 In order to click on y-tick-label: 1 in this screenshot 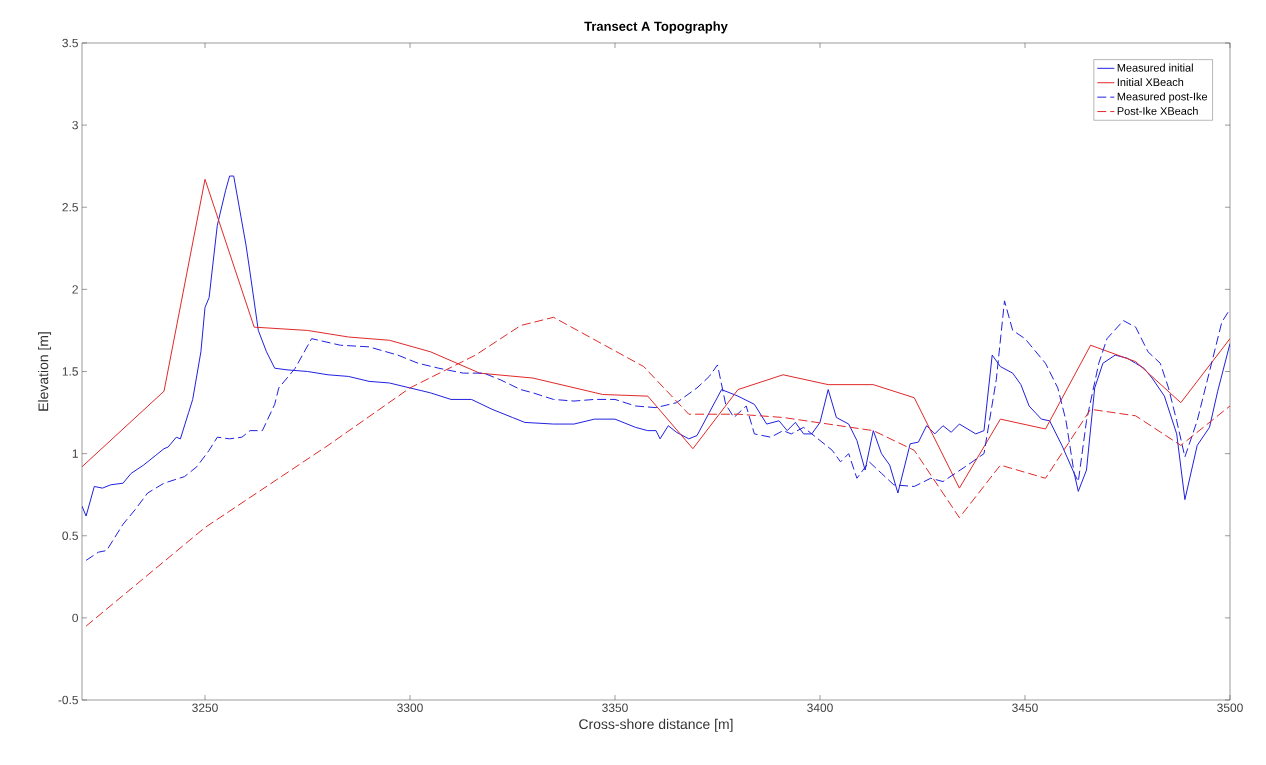, I will do `click(75, 453)`.